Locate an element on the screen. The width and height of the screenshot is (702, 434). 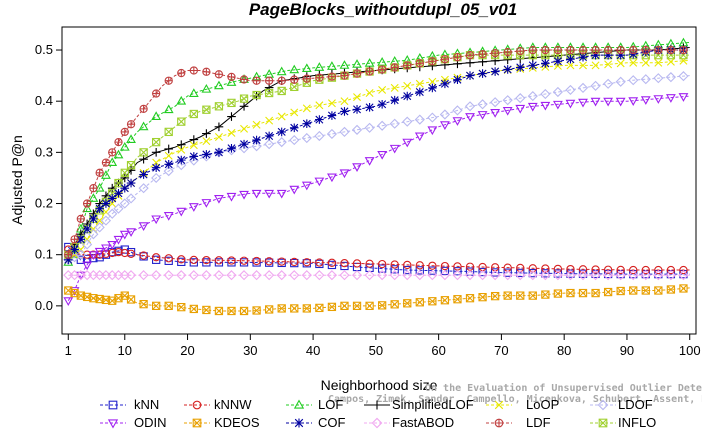
x-tick-label: 50 is located at coordinates (376, 350).